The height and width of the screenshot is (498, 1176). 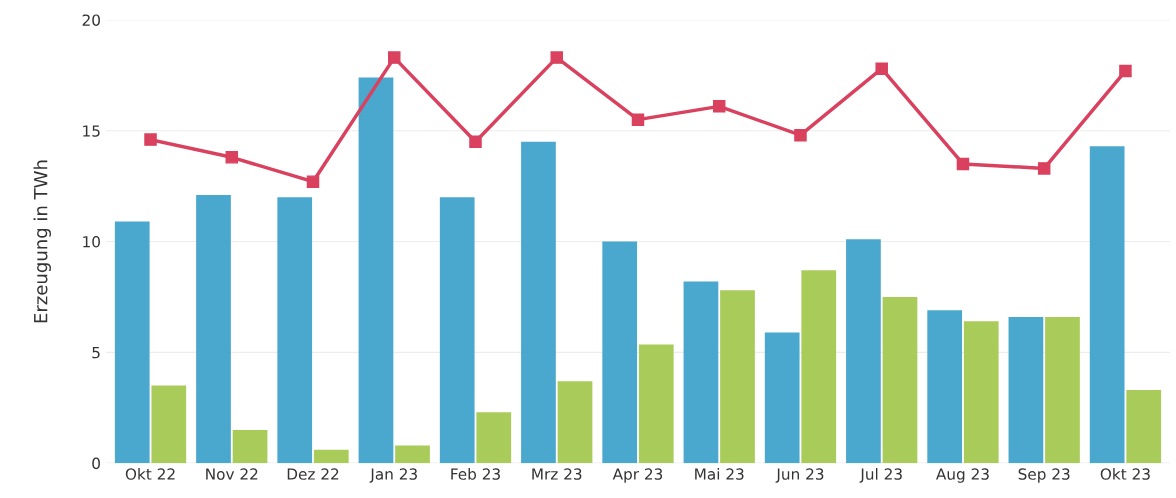 I want to click on x-tick-label: Okt 22, so click(x=150, y=474).